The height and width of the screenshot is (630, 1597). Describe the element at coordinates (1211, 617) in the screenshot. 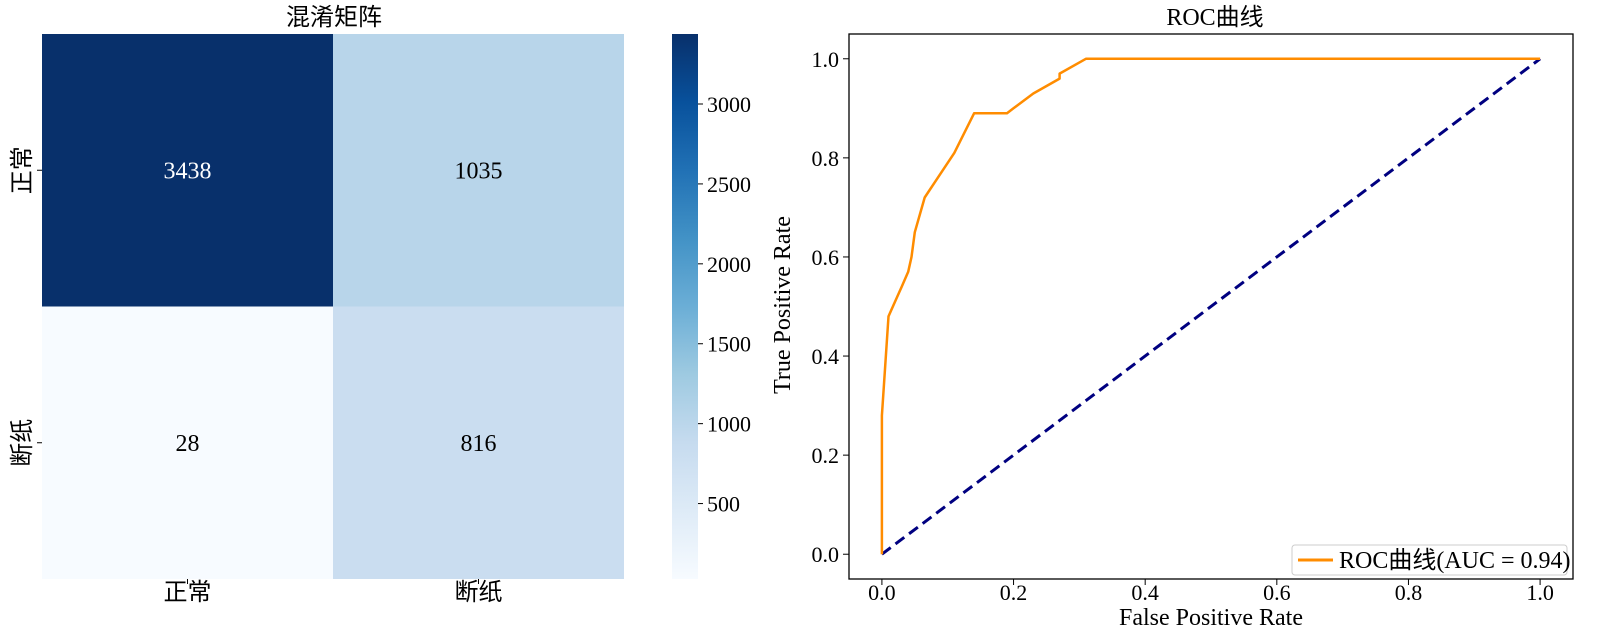

I see `roc-xlabel: False Positive Rate` at that location.